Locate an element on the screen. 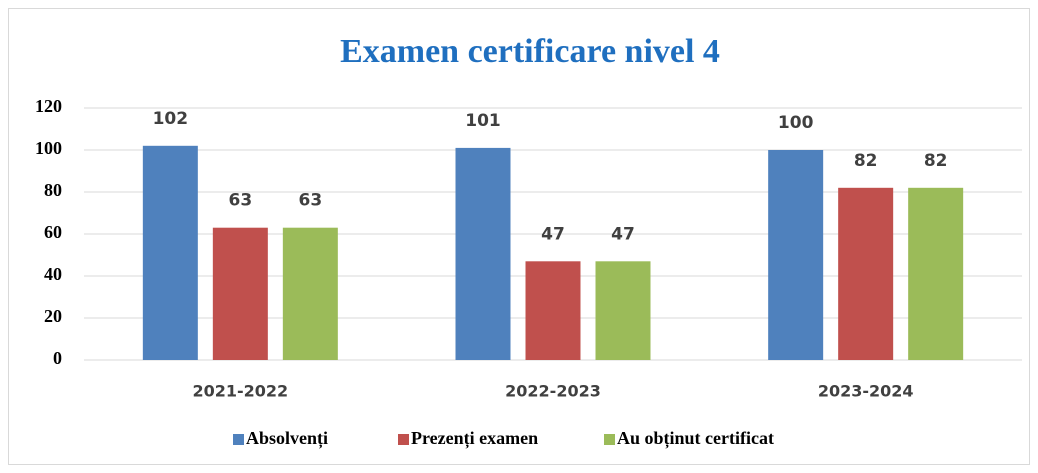 This screenshot has height=473, width=1038. value-label: 100 is located at coordinates (796, 123).